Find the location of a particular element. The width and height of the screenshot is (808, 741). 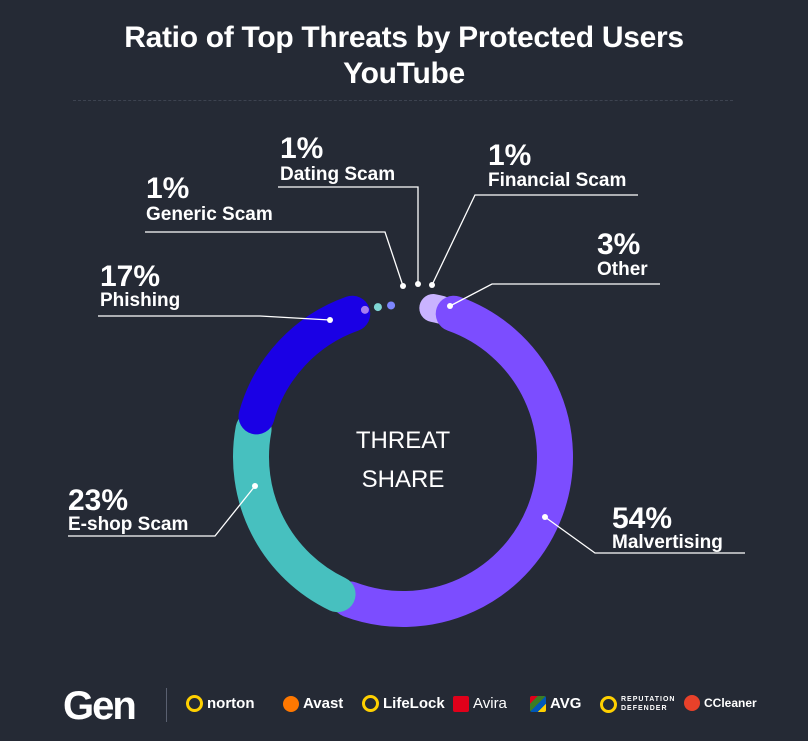

slice-name-label: Other is located at coordinates (622, 269).